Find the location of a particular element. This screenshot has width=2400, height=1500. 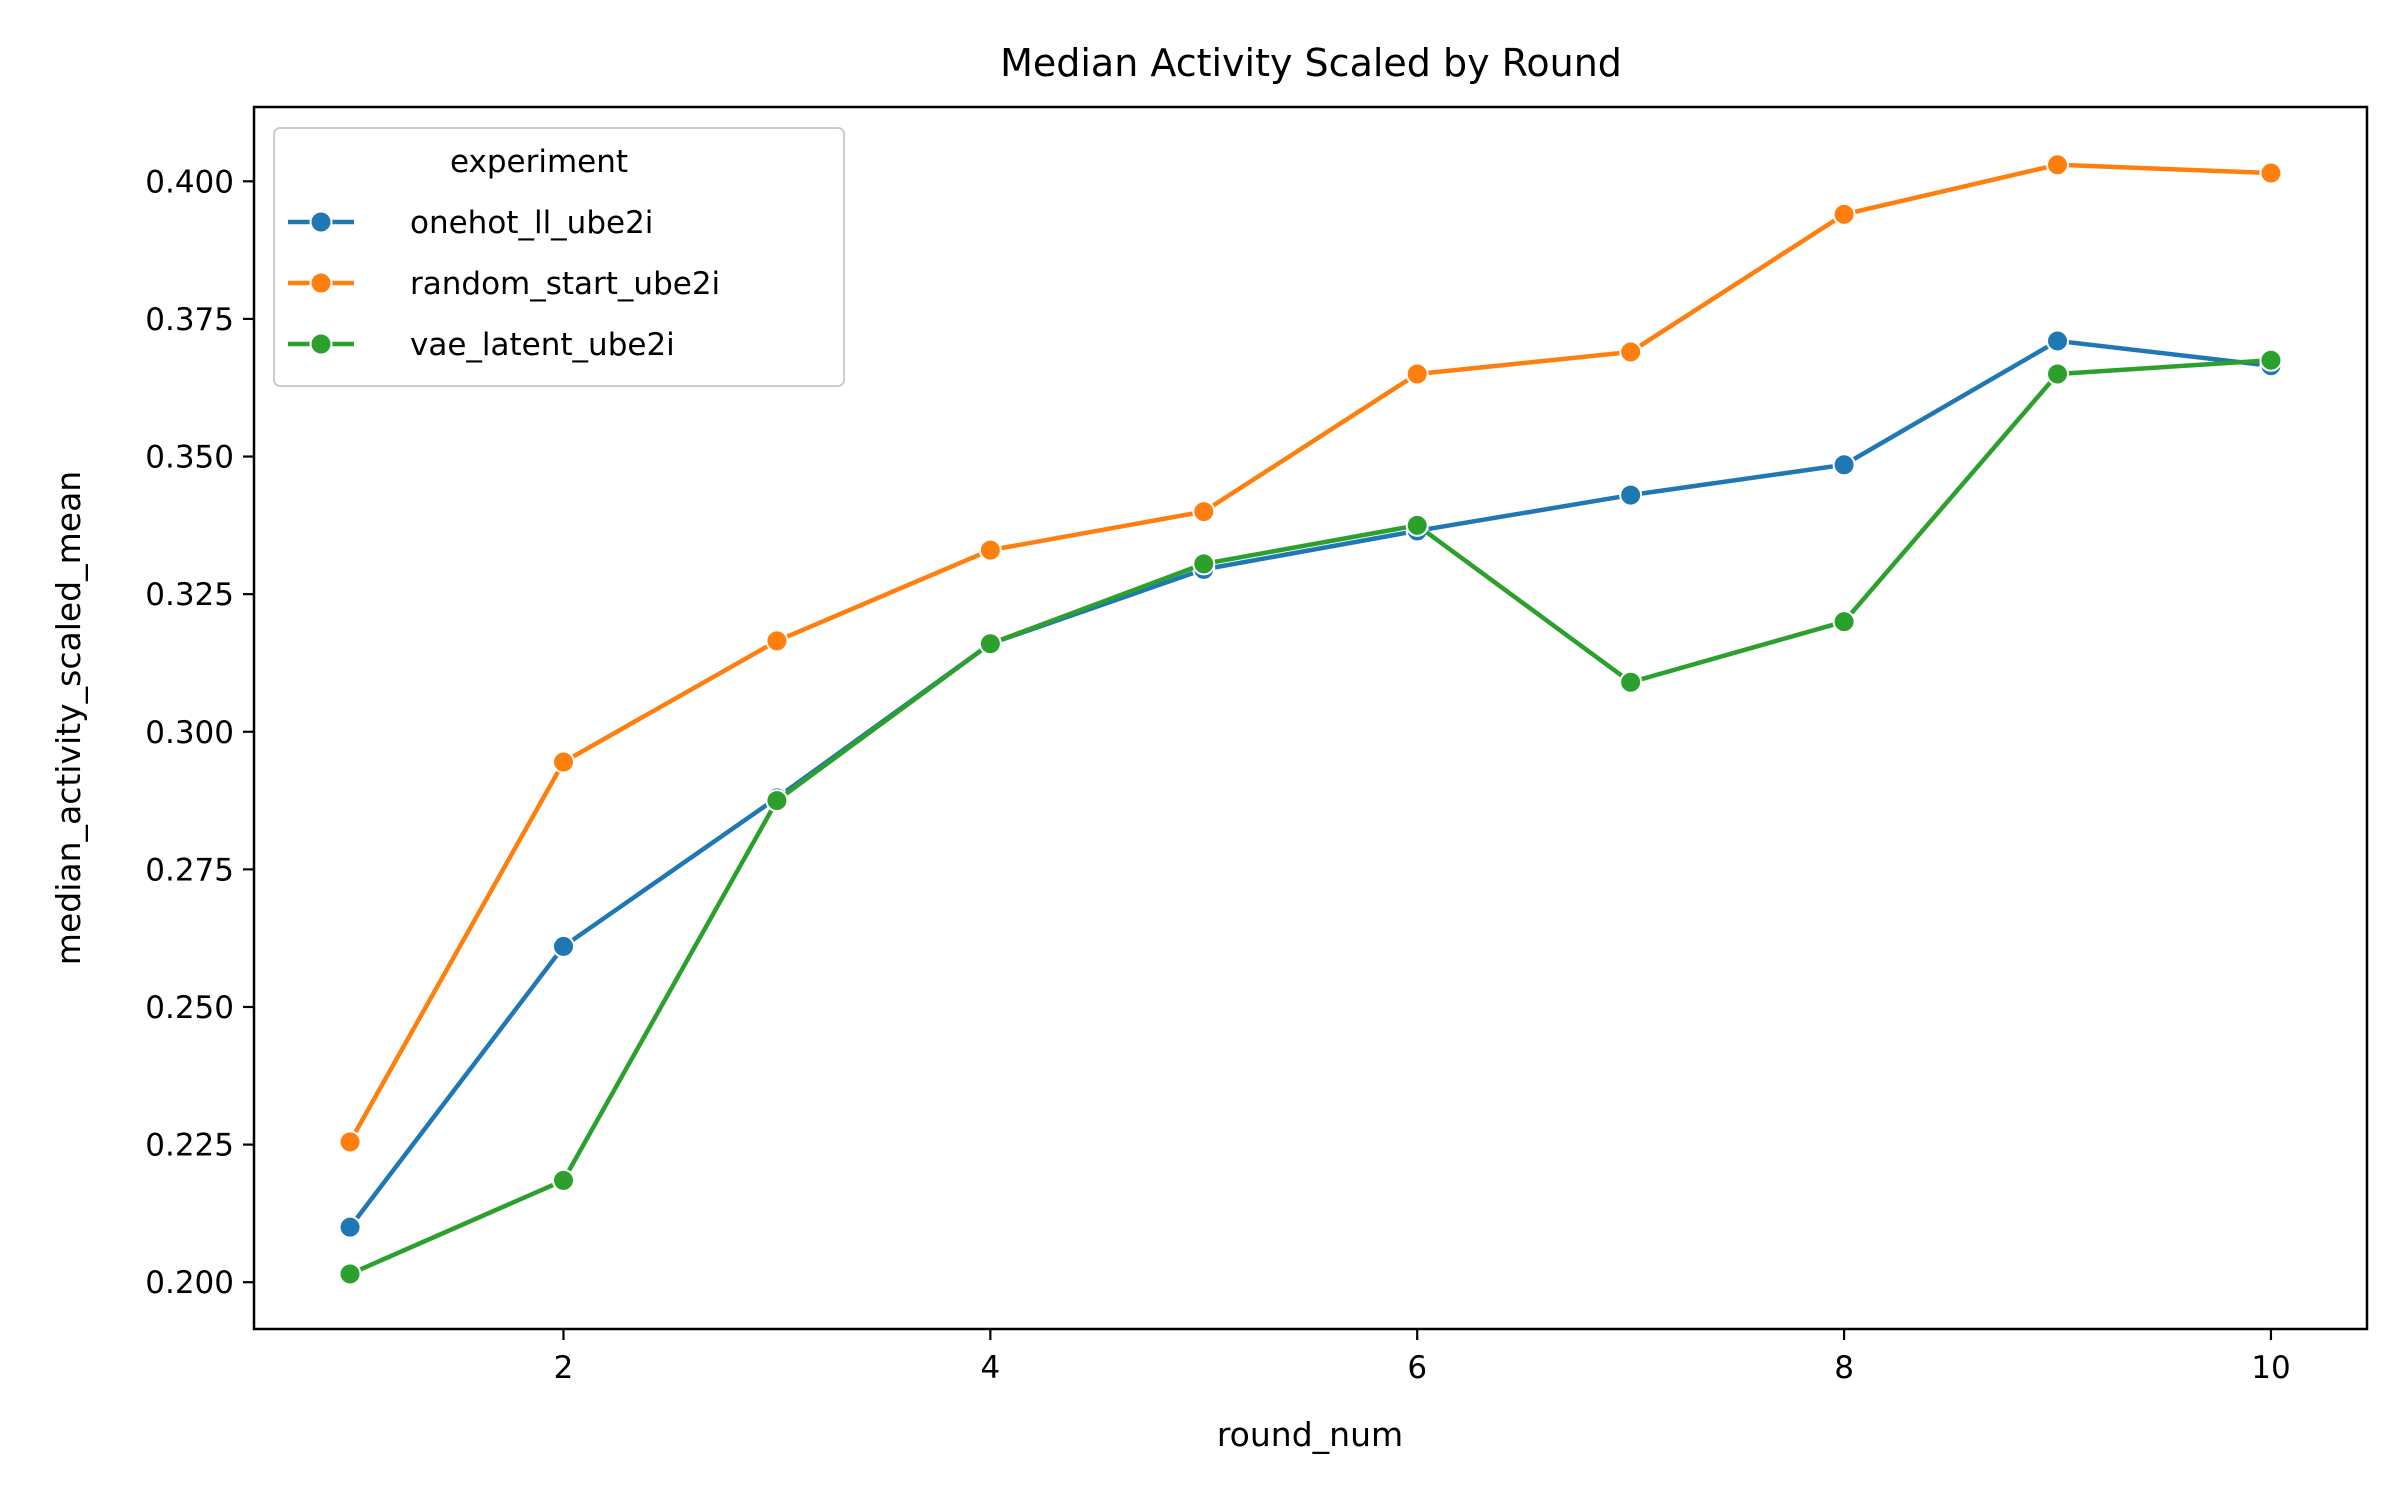

legend-box is located at coordinates (559, 257).